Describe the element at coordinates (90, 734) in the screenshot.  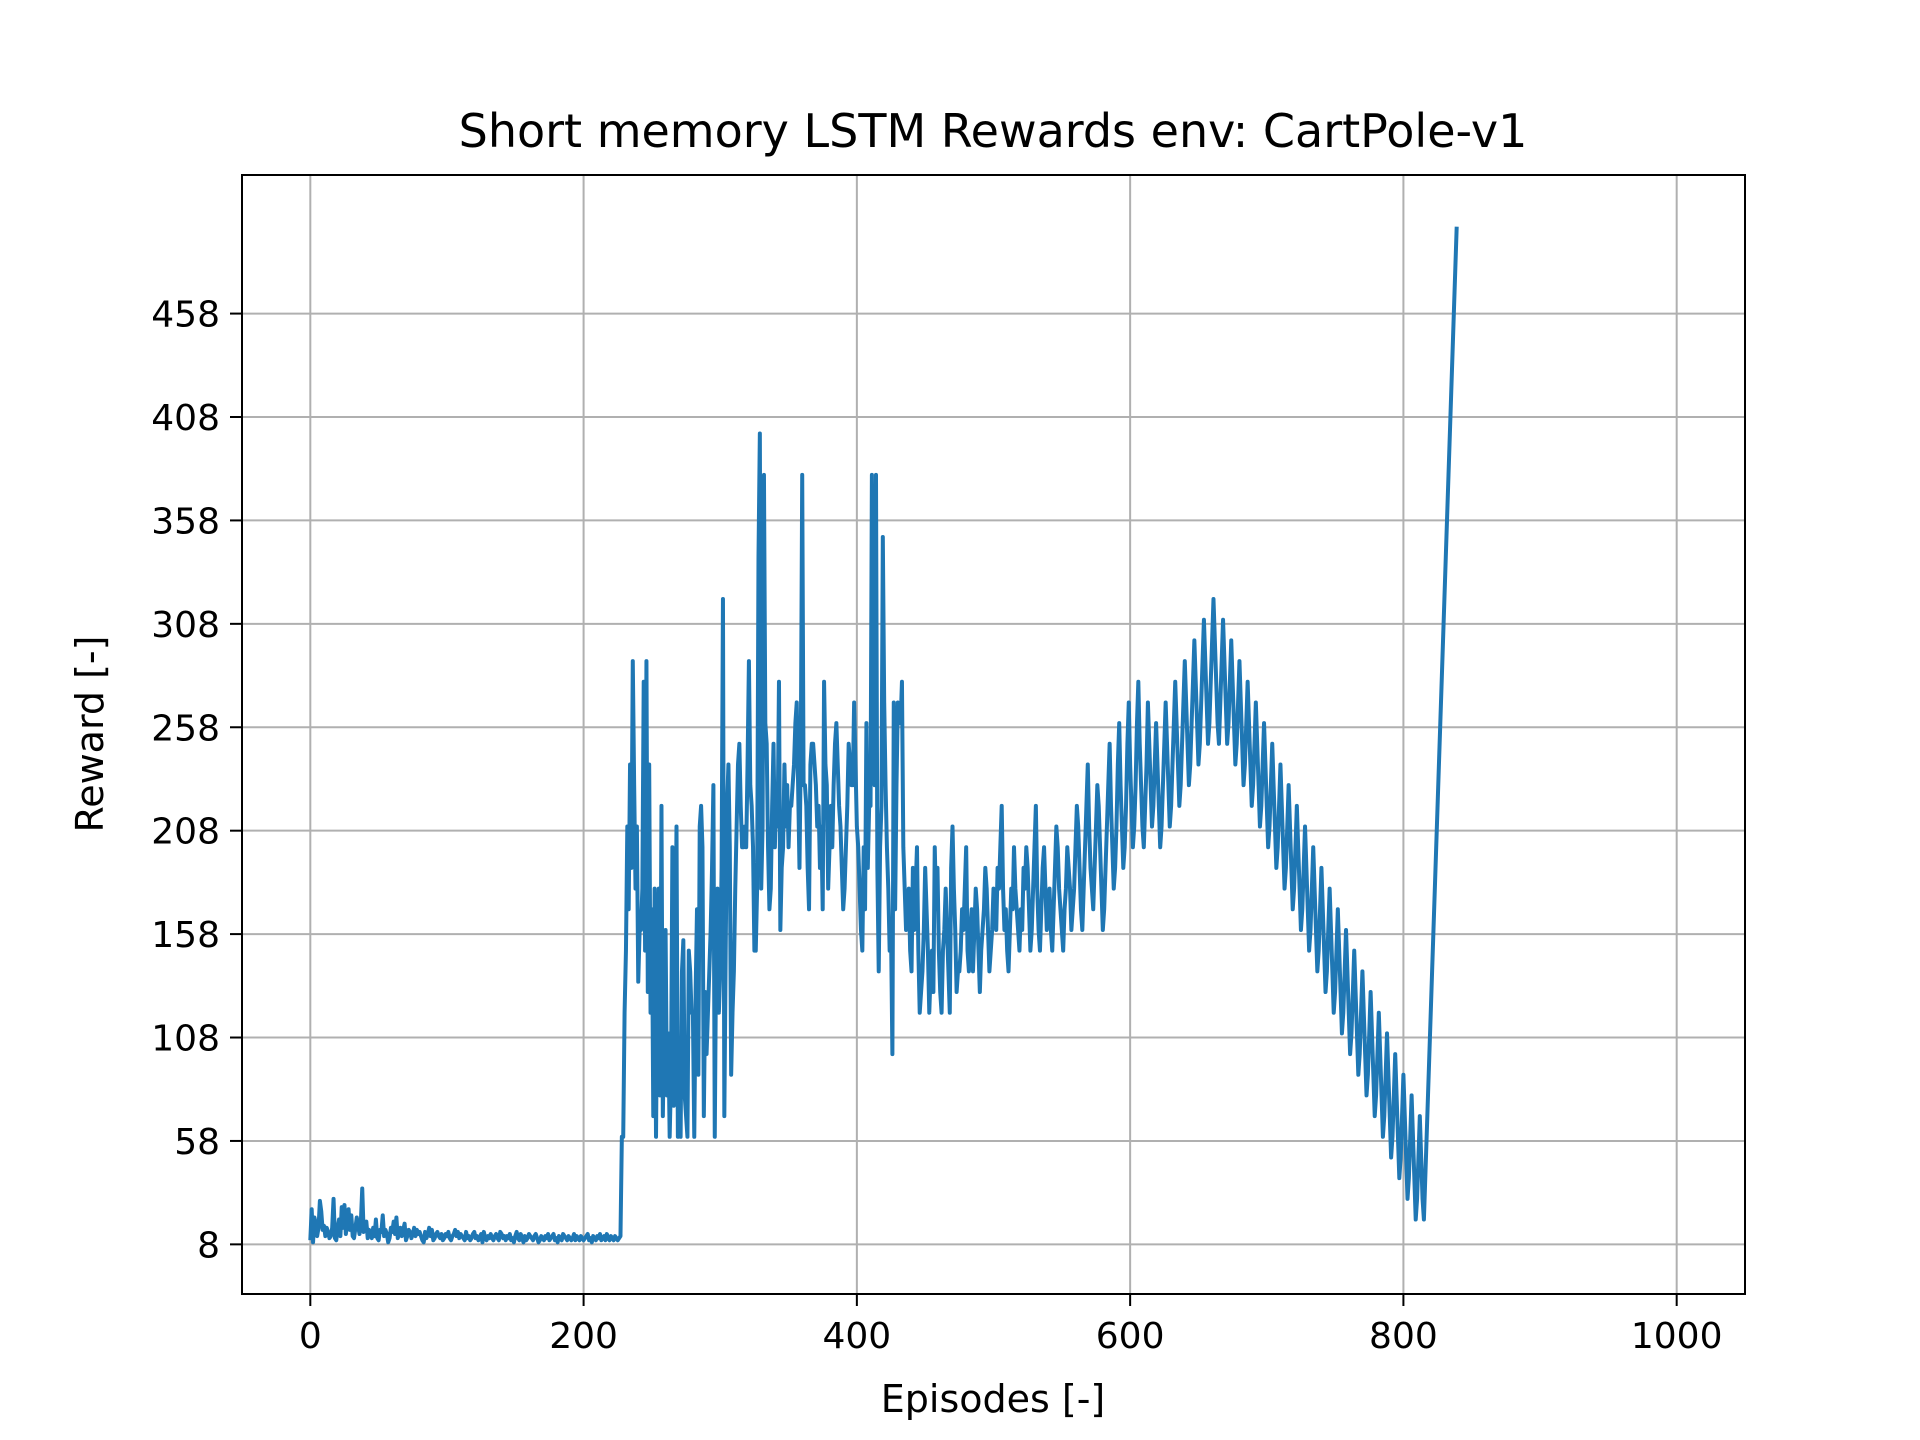
I see `y-axis-label: Reward [-]` at that location.